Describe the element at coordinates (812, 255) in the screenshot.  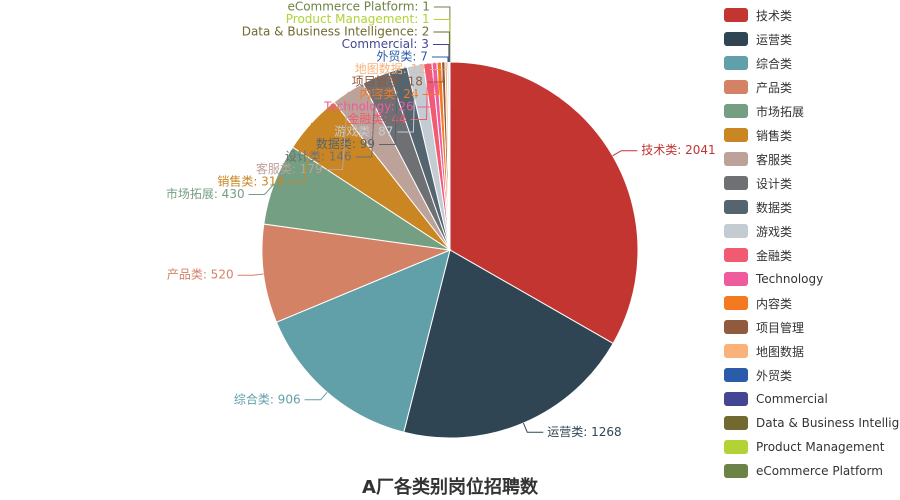
I see `legend-item-10: 金融类` at that location.